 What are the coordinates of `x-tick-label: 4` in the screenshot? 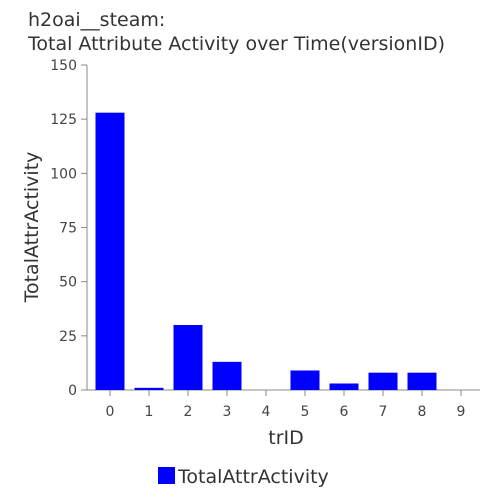 It's located at (266, 412).